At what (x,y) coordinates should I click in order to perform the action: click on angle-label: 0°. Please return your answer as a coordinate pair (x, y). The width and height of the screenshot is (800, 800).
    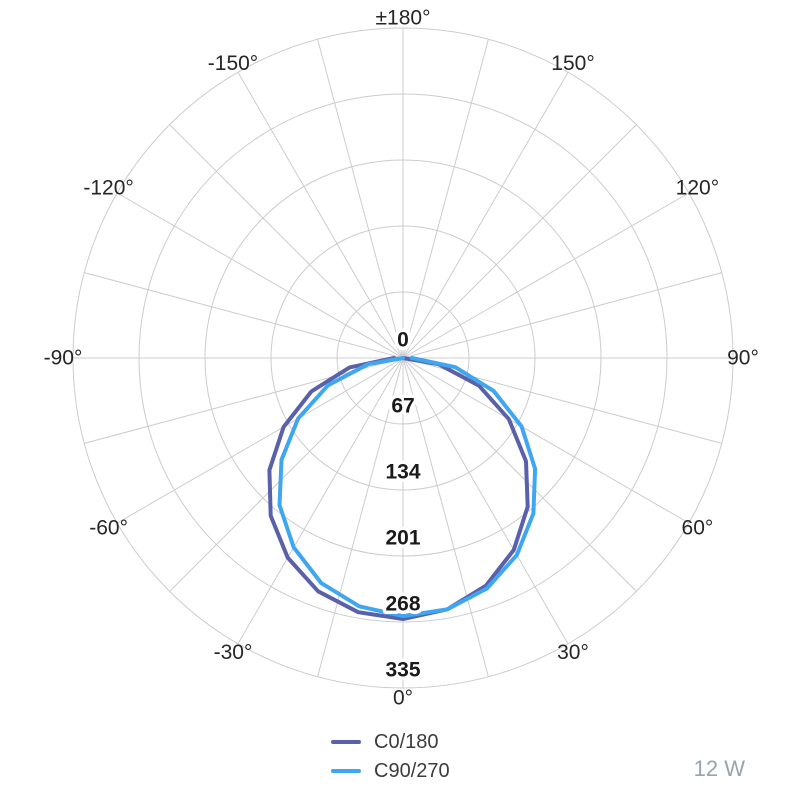
    Looking at the image, I should click on (403, 698).